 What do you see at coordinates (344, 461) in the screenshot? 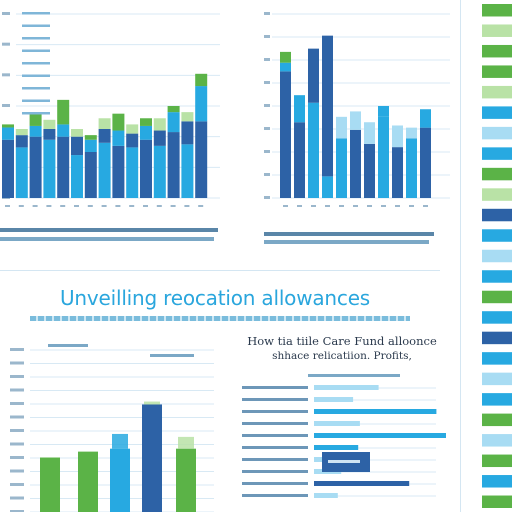
I see `highlight-text-scribble` at bounding box center [344, 461].